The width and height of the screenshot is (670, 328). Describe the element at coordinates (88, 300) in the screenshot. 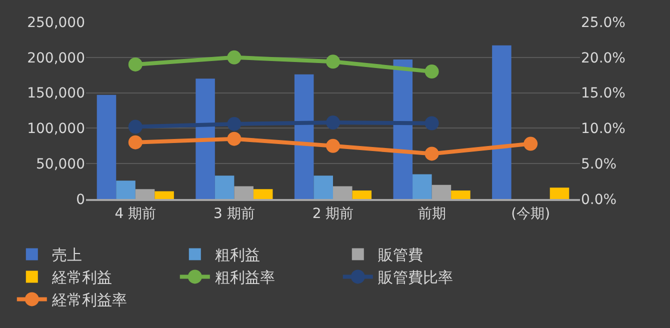

I see `legend-label: 経常利益率` at that location.